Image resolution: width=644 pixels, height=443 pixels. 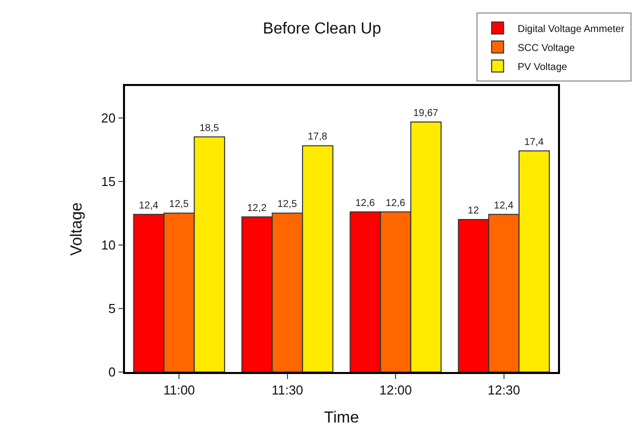 What do you see at coordinates (342, 418) in the screenshot?
I see `x-axis-title: Time` at bounding box center [342, 418].